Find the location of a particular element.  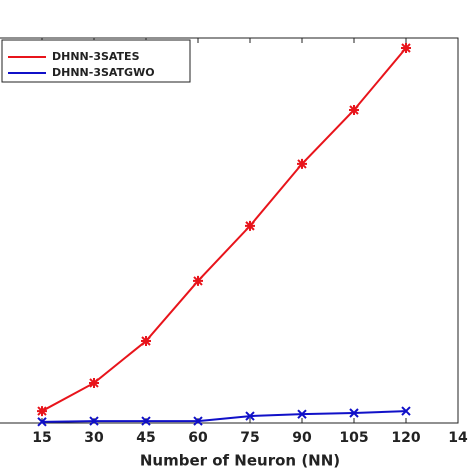

x-tick-label: 15 is located at coordinates (41, 438).